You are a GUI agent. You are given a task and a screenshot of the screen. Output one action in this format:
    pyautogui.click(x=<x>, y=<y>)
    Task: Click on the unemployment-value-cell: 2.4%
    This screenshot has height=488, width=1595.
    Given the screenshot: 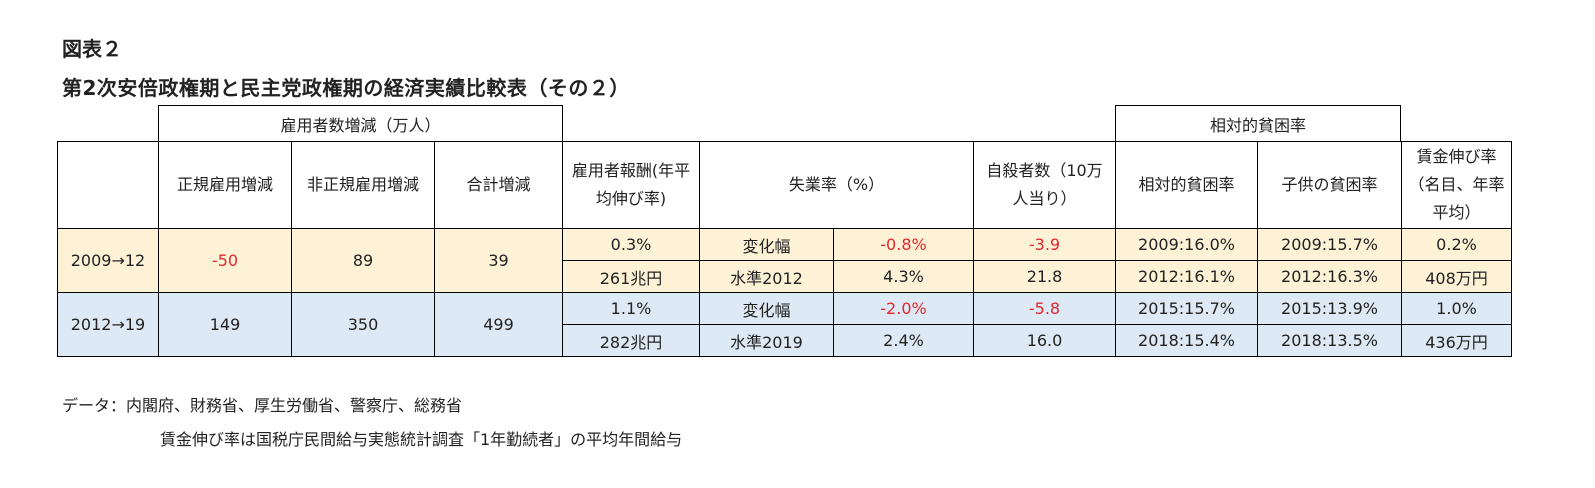 What is the action you would take?
    pyautogui.click(x=903, y=340)
    